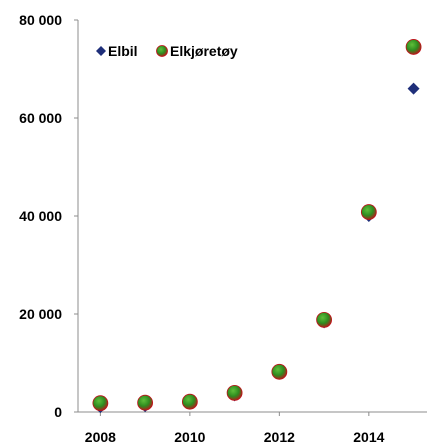  What do you see at coordinates (101, 51) in the screenshot?
I see `legend-diamond-marker` at bounding box center [101, 51].